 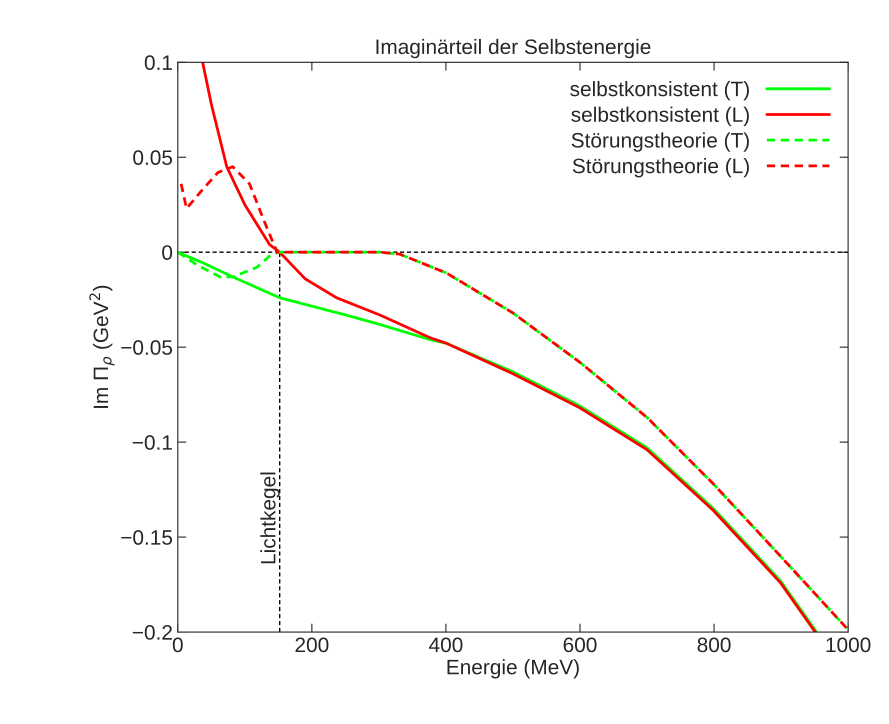 I want to click on y-tick-label: −0.15, so click(x=146, y=537).